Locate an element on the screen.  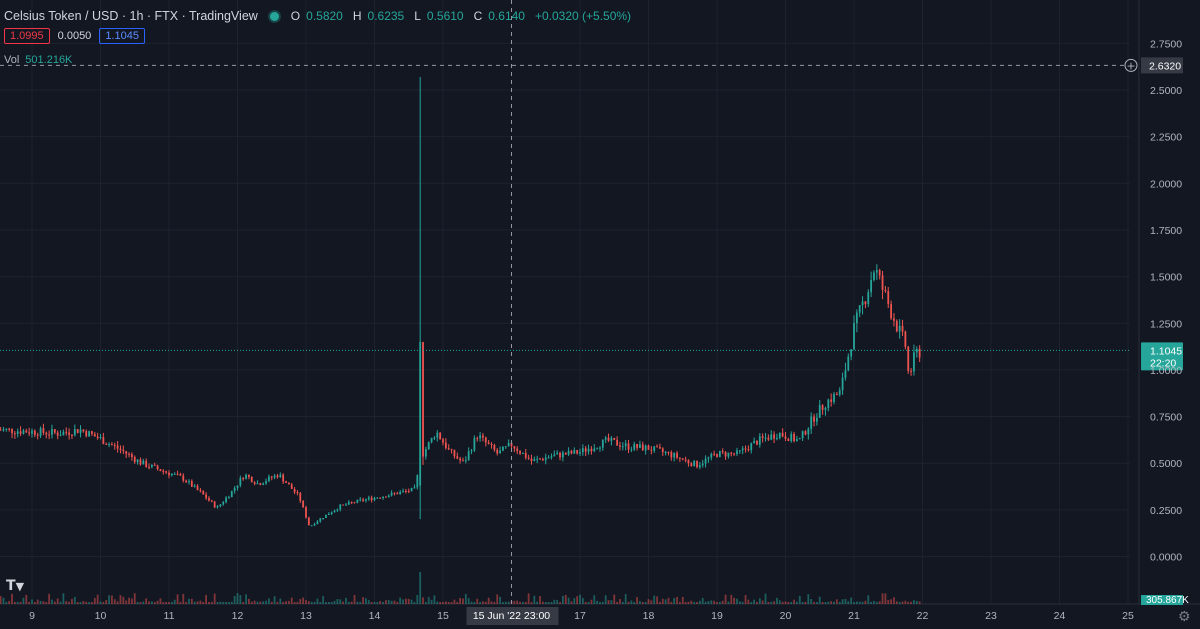
volume-label: Vol is located at coordinates (12, 60).